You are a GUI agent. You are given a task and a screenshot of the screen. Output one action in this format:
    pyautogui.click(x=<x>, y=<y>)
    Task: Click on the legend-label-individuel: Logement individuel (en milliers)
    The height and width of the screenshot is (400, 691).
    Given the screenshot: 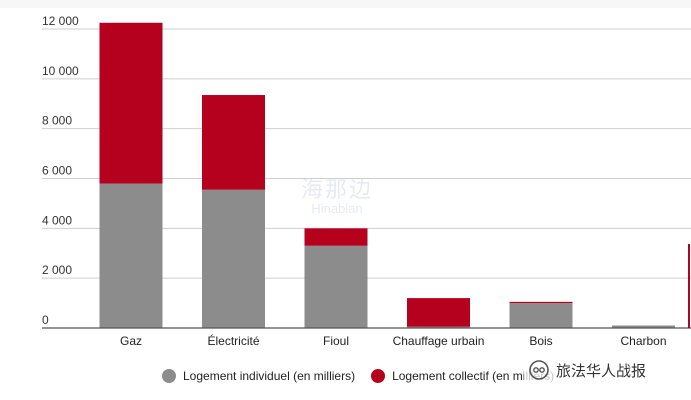 What is the action you would take?
    pyautogui.click(x=269, y=376)
    